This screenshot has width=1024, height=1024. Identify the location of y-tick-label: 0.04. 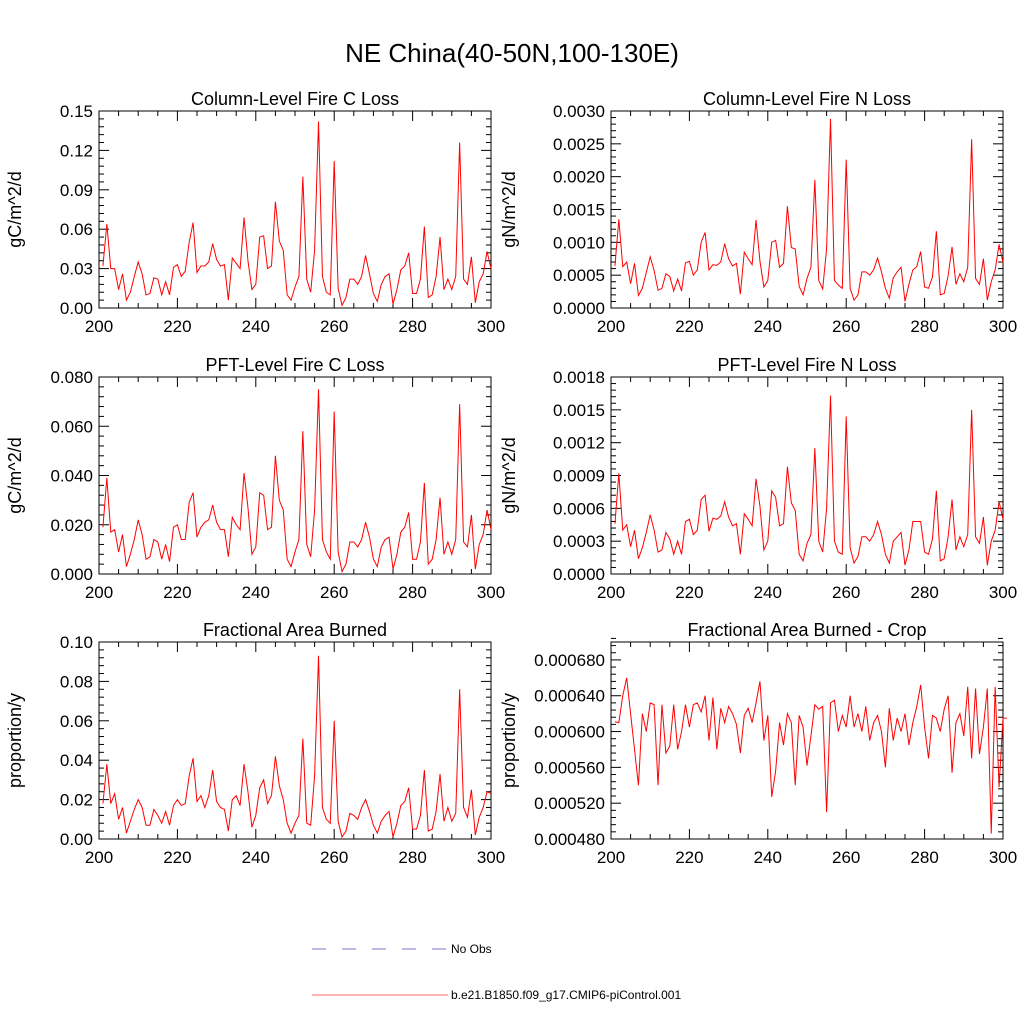
(76, 760).